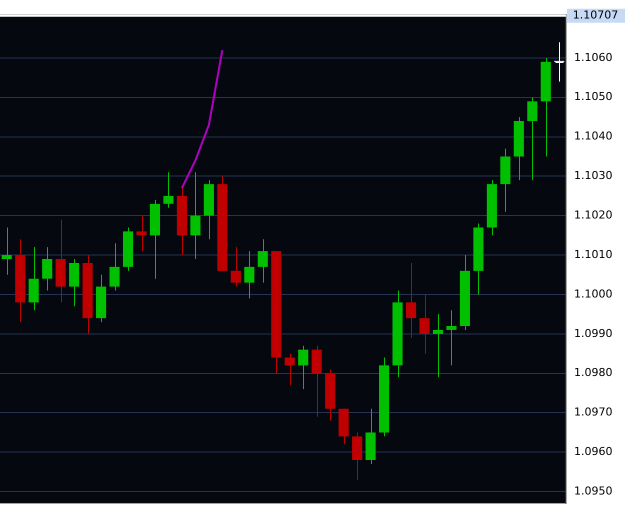  Describe the element at coordinates (595, 15) in the screenshot. I see `ref-line-label: 1.10707` at that location.